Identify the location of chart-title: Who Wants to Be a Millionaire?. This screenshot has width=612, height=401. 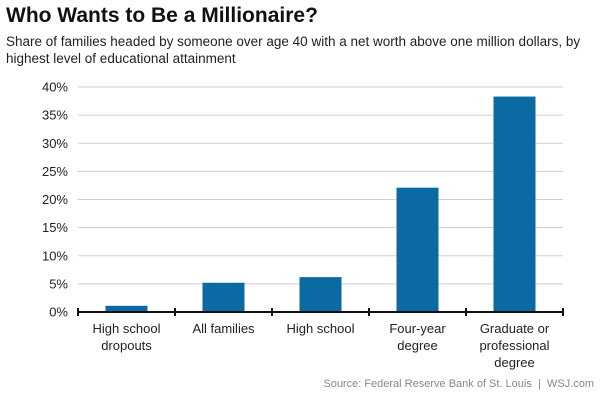
(162, 15).